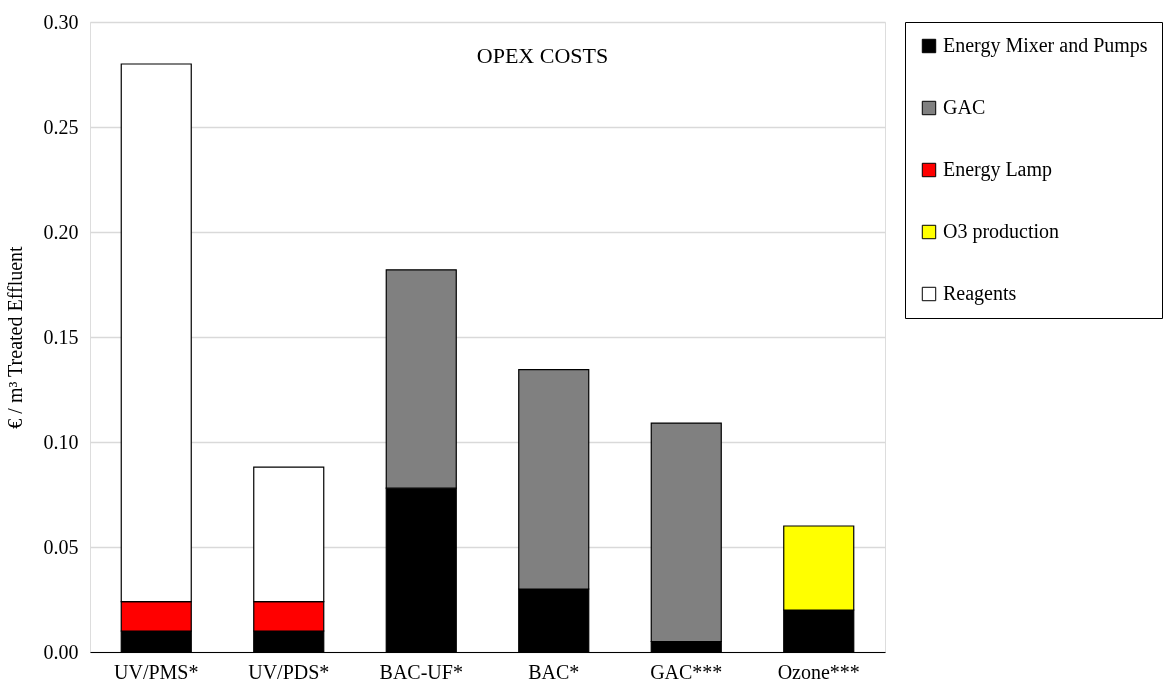 This screenshot has width=1174, height=688. I want to click on y-tick-label: 0.25, so click(61, 126).